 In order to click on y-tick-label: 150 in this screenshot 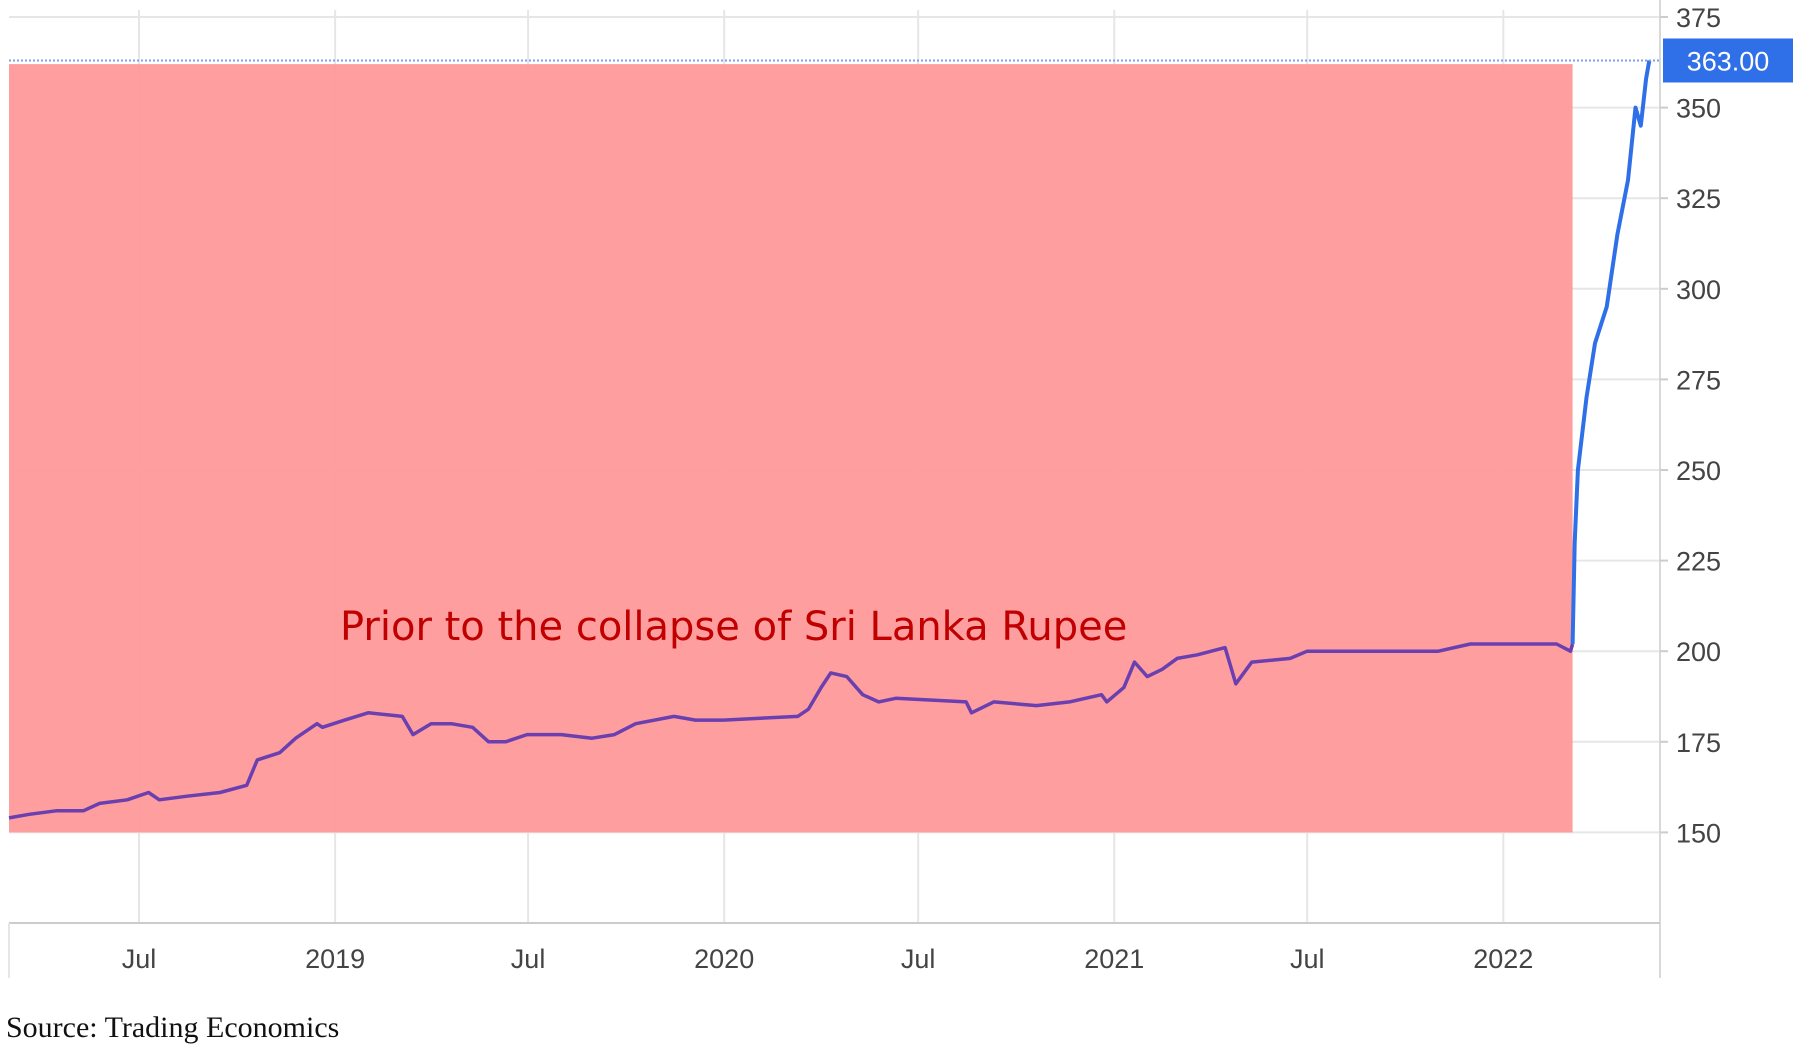, I will do `click(1698, 833)`.